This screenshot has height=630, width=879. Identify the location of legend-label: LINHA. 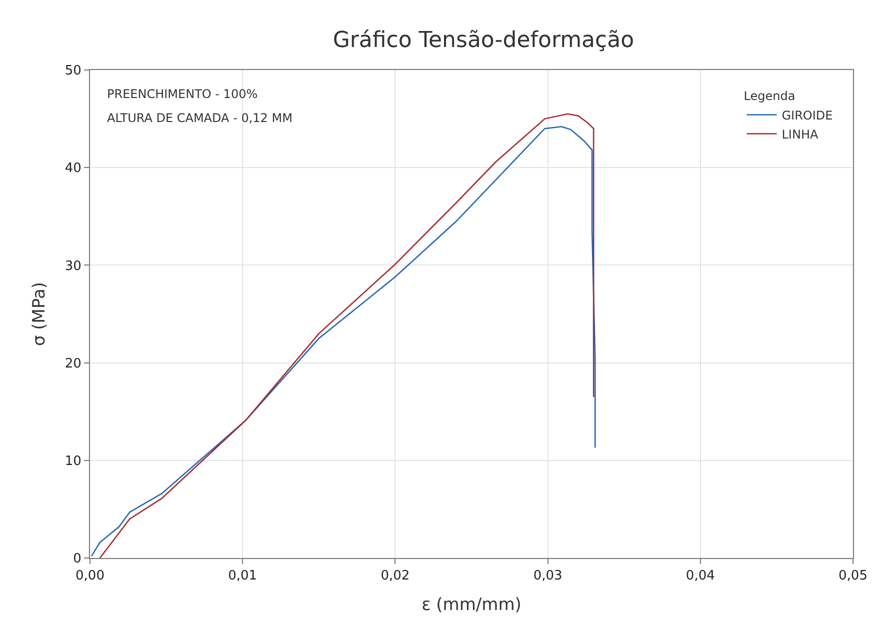
(800, 134).